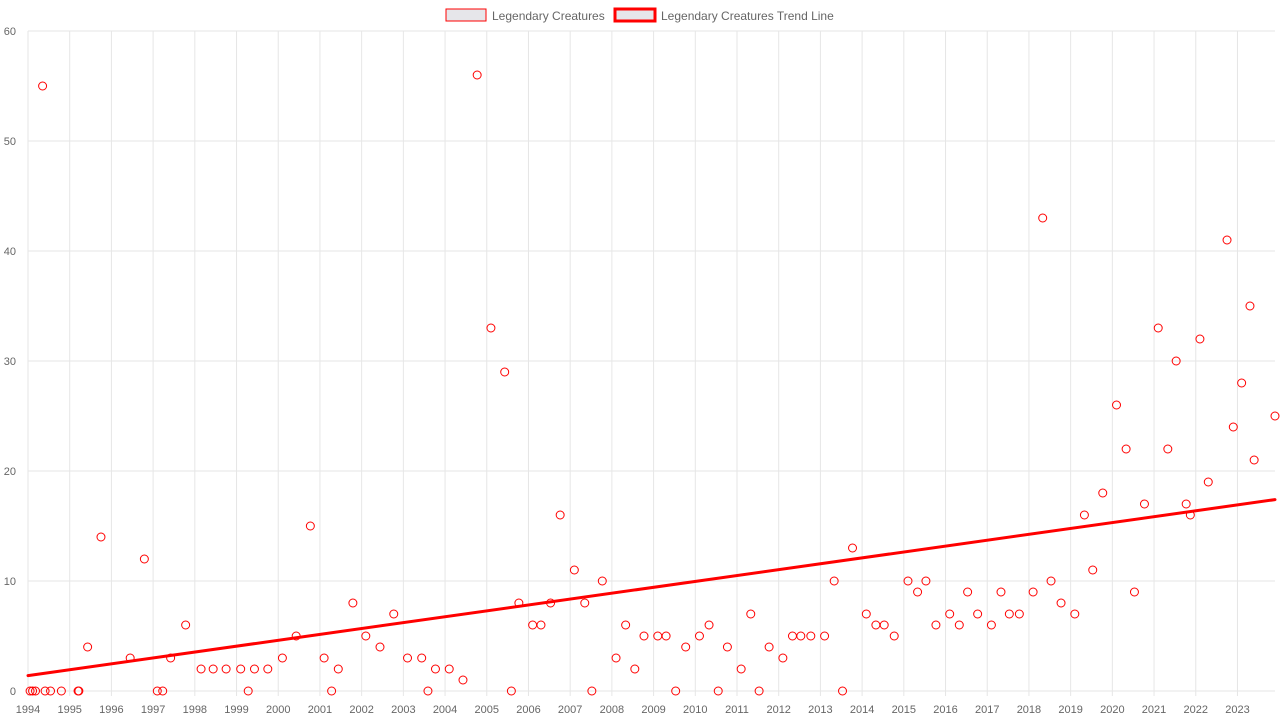  What do you see at coordinates (236, 710) in the screenshot?
I see `x-tick-label: 1999` at bounding box center [236, 710].